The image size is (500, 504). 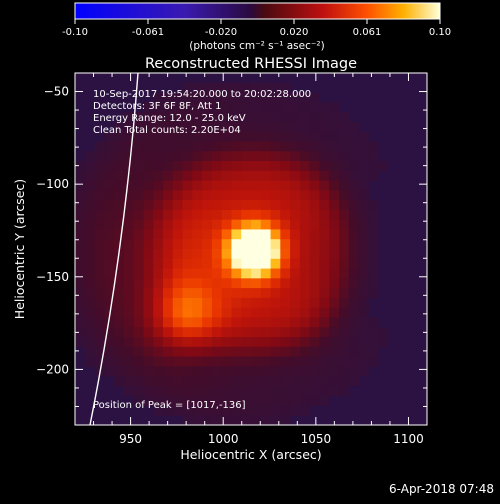 What do you see at coordinates (56, 92) in the screenshot?
I see `y-tick-label: −50` at bounding box center [56, 92].